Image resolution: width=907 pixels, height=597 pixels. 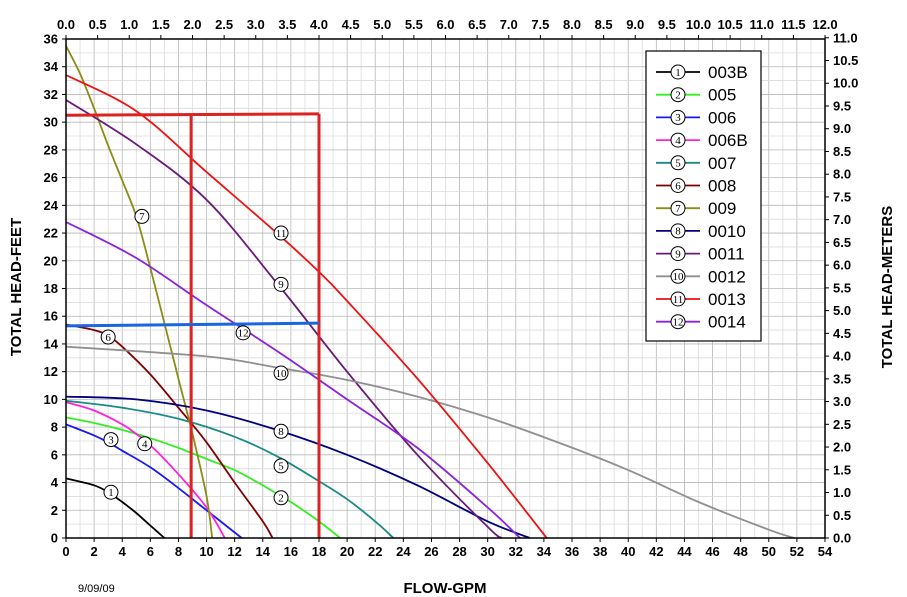 What do you see at coordinates (635, 24) in the screenshot?
I see `x2-tick-label: 9.0` at bounding box center [635, 24].